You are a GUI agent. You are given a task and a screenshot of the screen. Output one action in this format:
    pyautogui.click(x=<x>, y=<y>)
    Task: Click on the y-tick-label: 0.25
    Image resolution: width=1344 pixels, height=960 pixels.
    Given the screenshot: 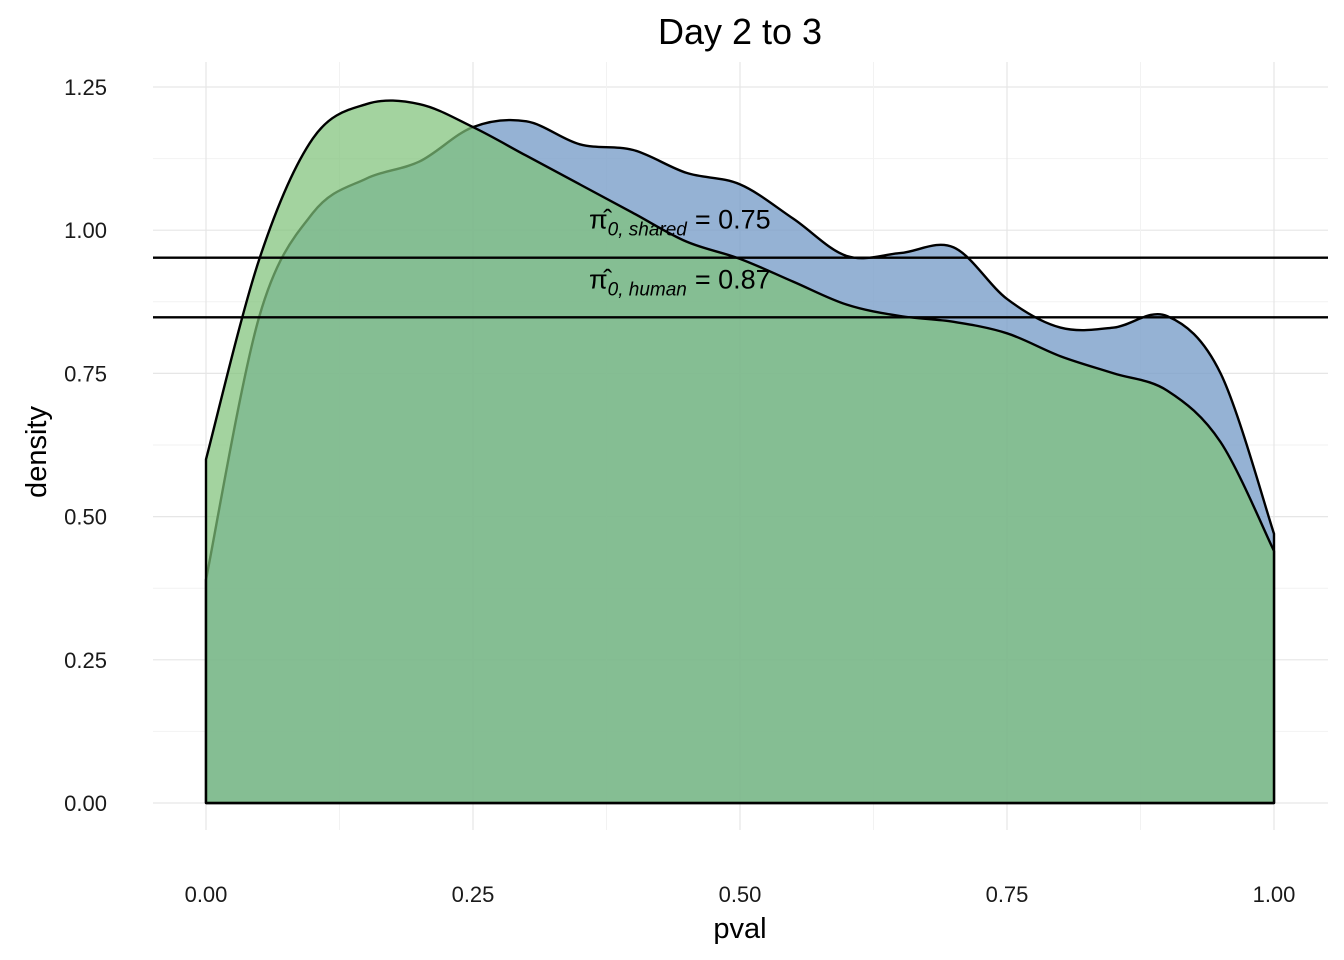 What is the action you would take?
    pyautogui.click(x=85, y=660)
    